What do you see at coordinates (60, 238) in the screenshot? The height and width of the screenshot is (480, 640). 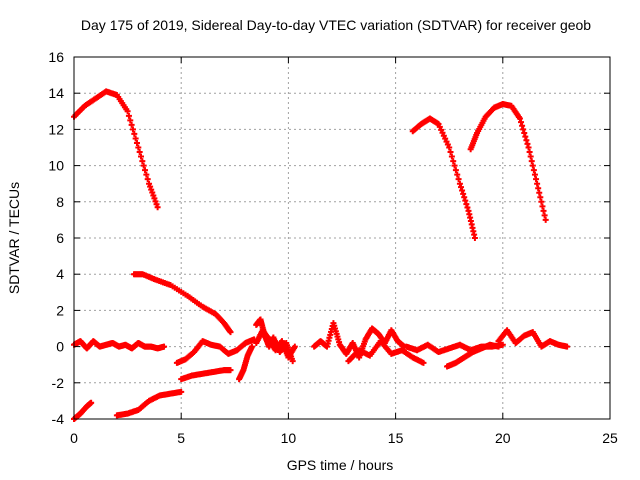 I see `y-tick-label: 6` at bounding box center [60, 238].